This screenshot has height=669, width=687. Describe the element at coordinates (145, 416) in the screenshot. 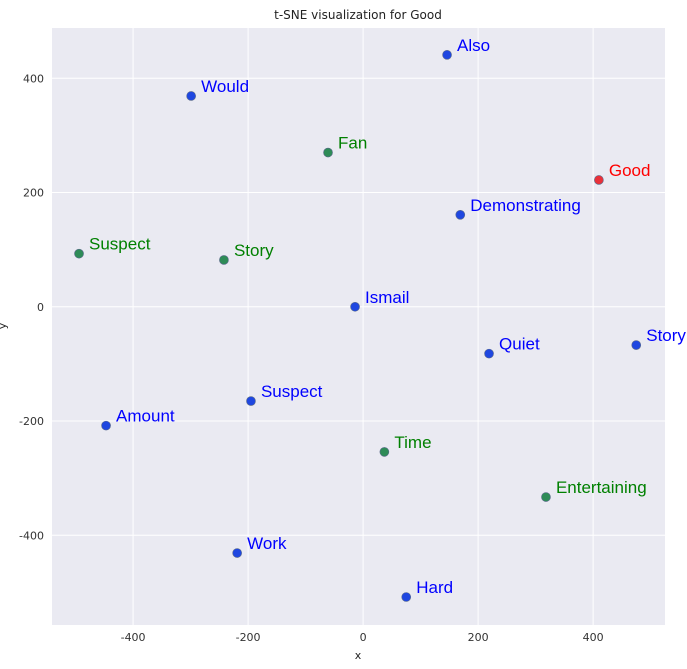

I see `point-label: Amount` at that location.